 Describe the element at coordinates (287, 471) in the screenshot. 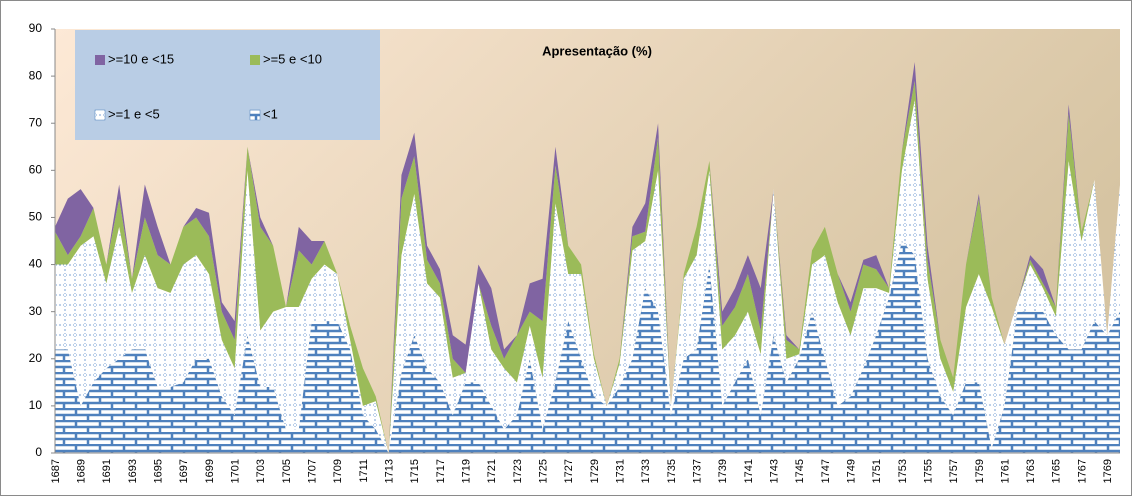

I see `x-tick-label: 1705` at that location.